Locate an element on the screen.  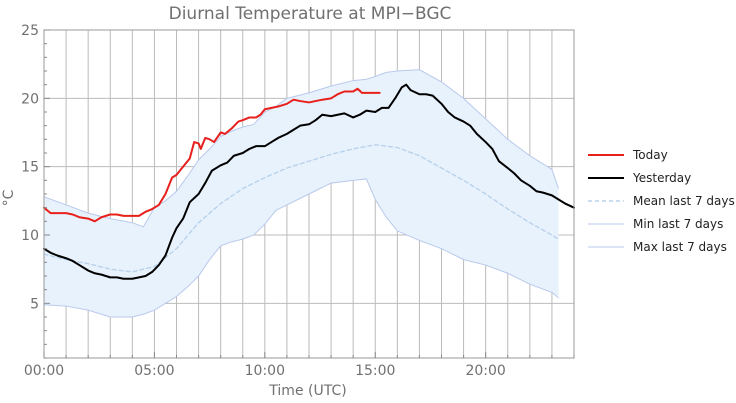
legend-label-today: Today is located at coordinates (650, 155).